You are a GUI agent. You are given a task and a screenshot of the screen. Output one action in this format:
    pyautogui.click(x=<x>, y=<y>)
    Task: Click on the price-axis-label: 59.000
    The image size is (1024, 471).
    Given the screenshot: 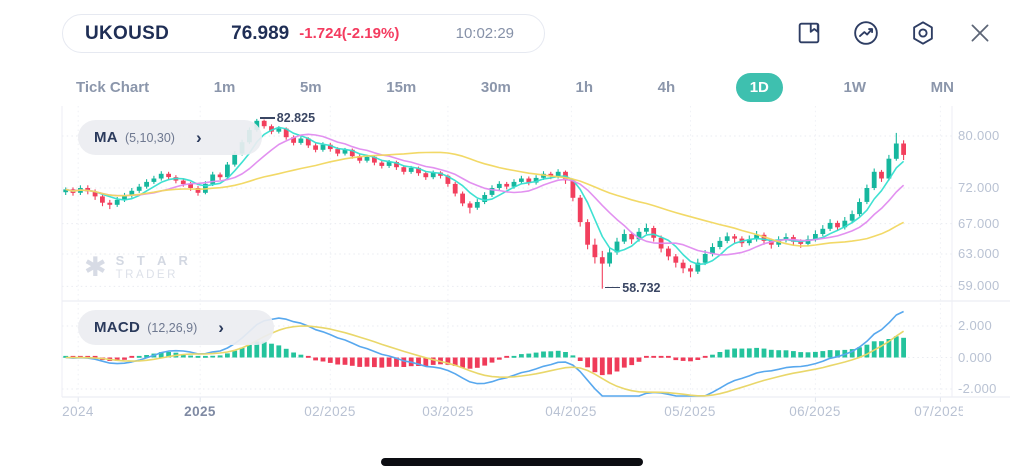 What is the action you would take?
    pyautogui.click(x=979, y=286)
    